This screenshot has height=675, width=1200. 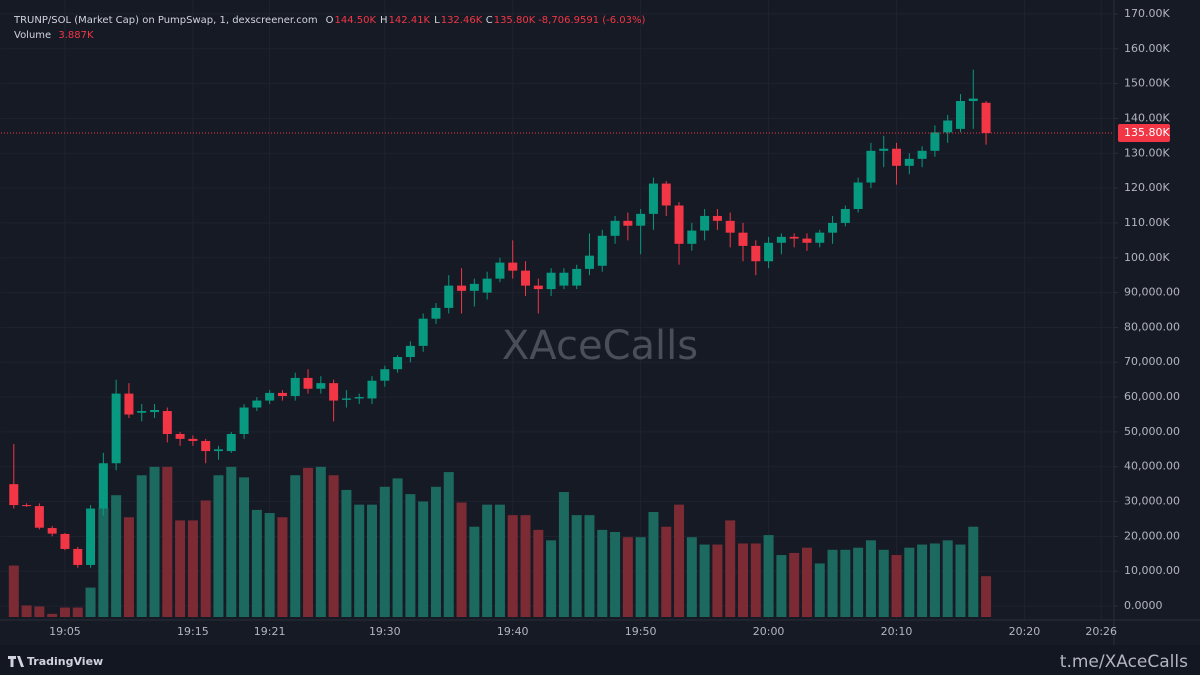 I want to click on y-tick-label: 60,000.00, so click(x=1152, y=396).